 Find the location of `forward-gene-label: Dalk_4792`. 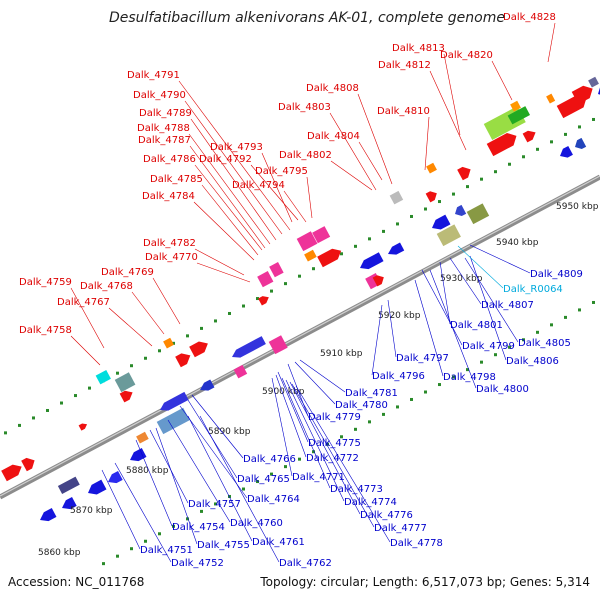

forward-gene-label: Dalk_4792 is located at coordinates (225, 159).